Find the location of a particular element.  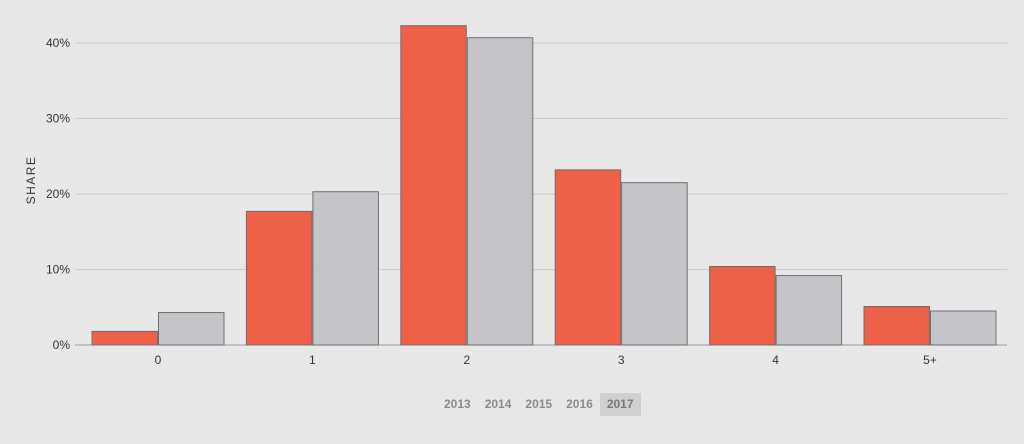

bar-5+-series-1 is located at coordinates (896, 325).